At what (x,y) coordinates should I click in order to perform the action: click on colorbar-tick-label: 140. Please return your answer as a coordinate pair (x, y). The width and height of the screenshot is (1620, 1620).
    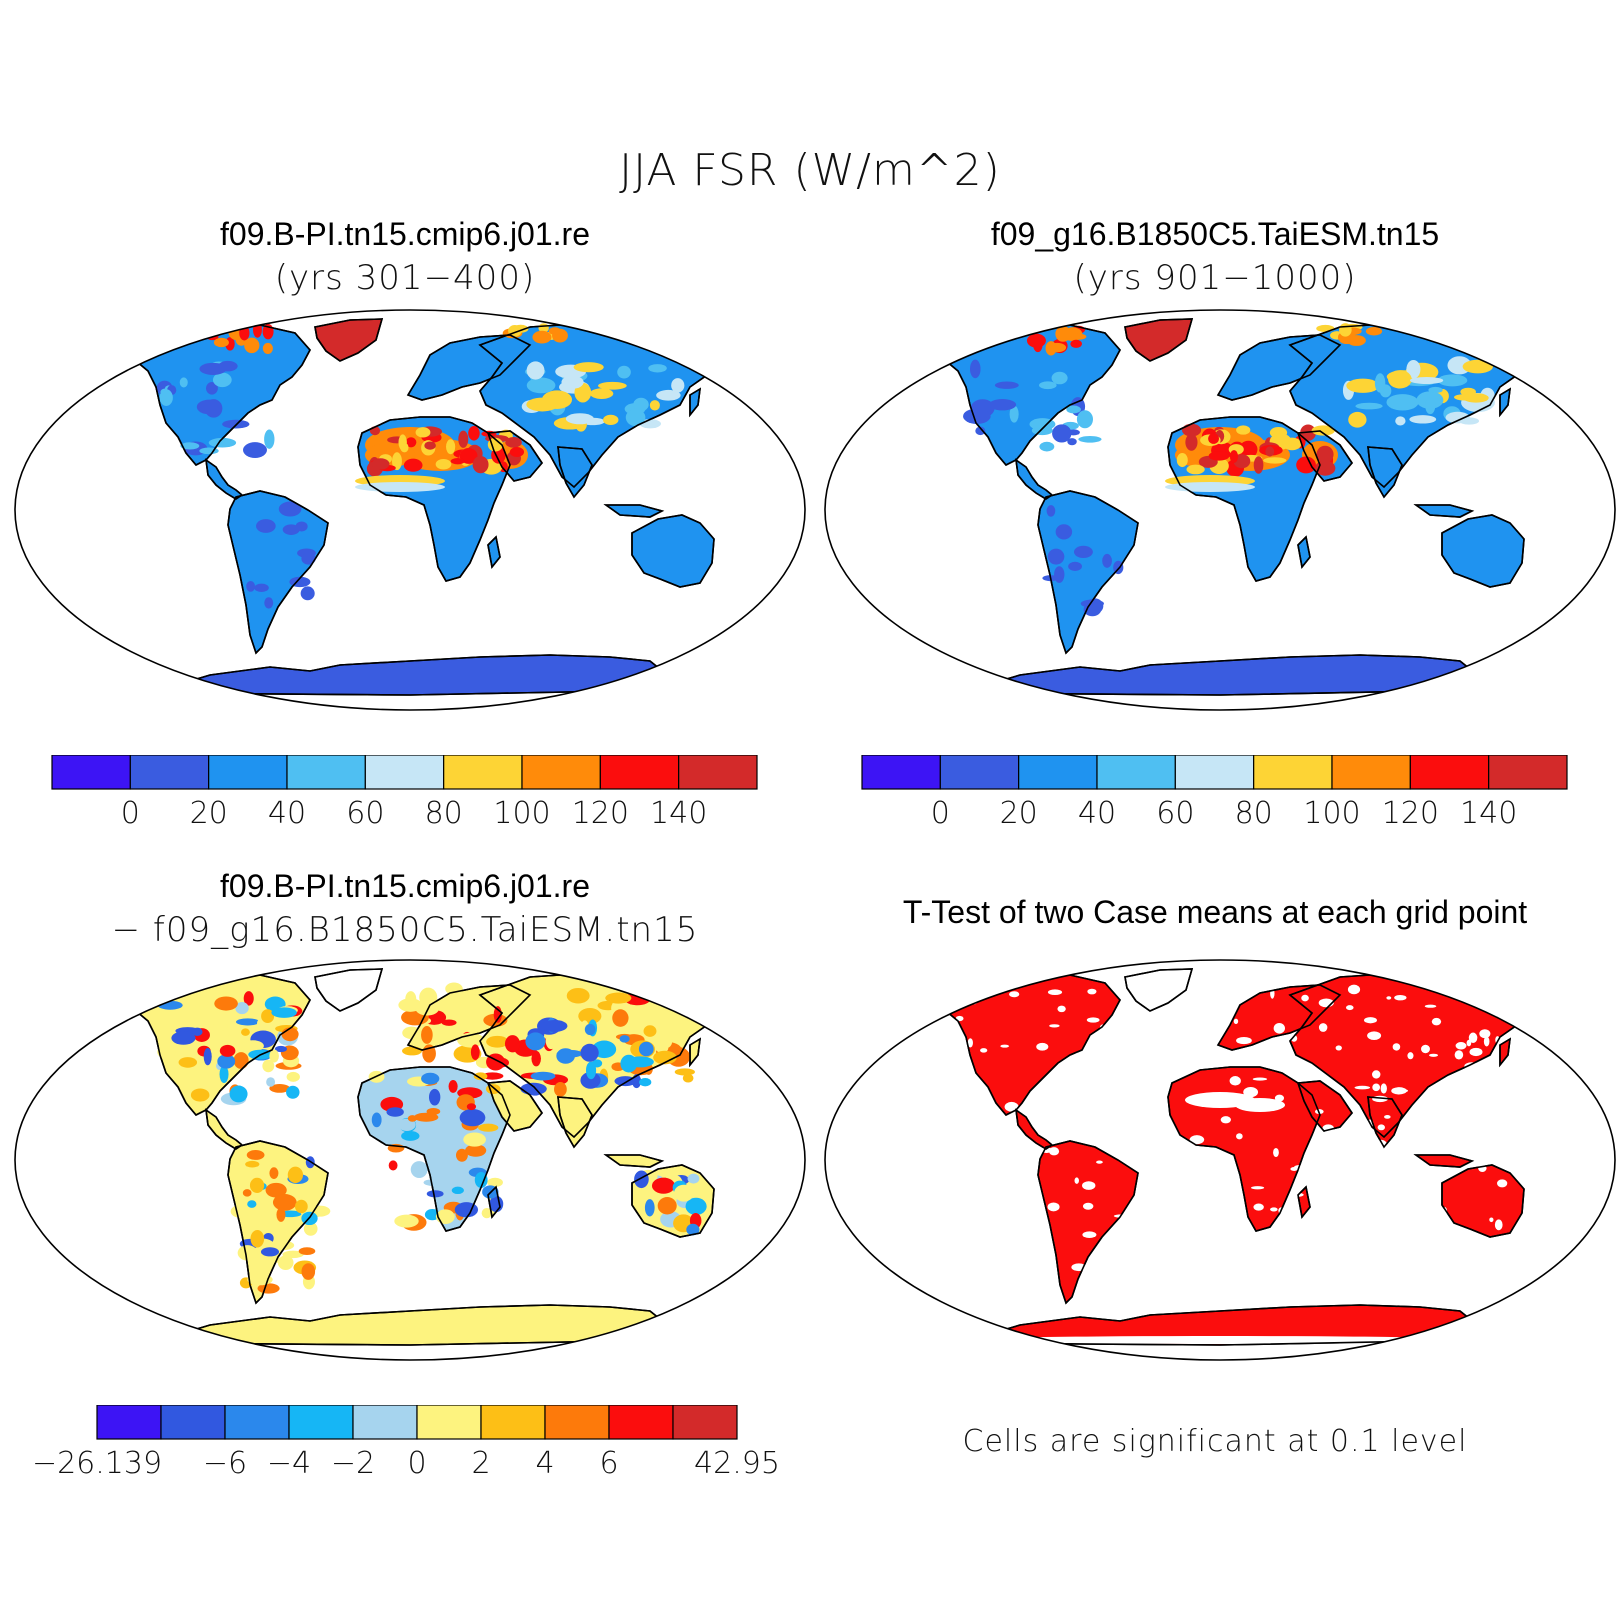
    Looking at the image, I should click on (1488, 813).